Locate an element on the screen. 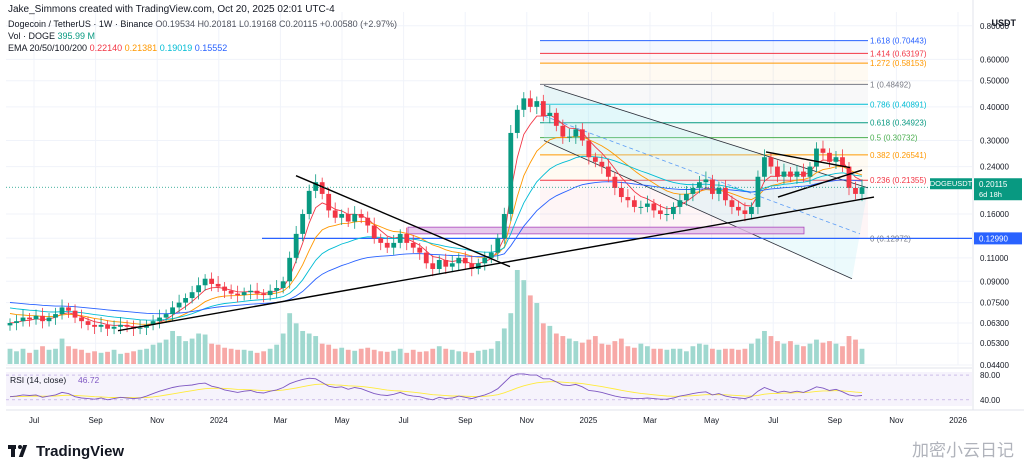  price-tick-label: 0.04400 is located at coordinates (994, 365).